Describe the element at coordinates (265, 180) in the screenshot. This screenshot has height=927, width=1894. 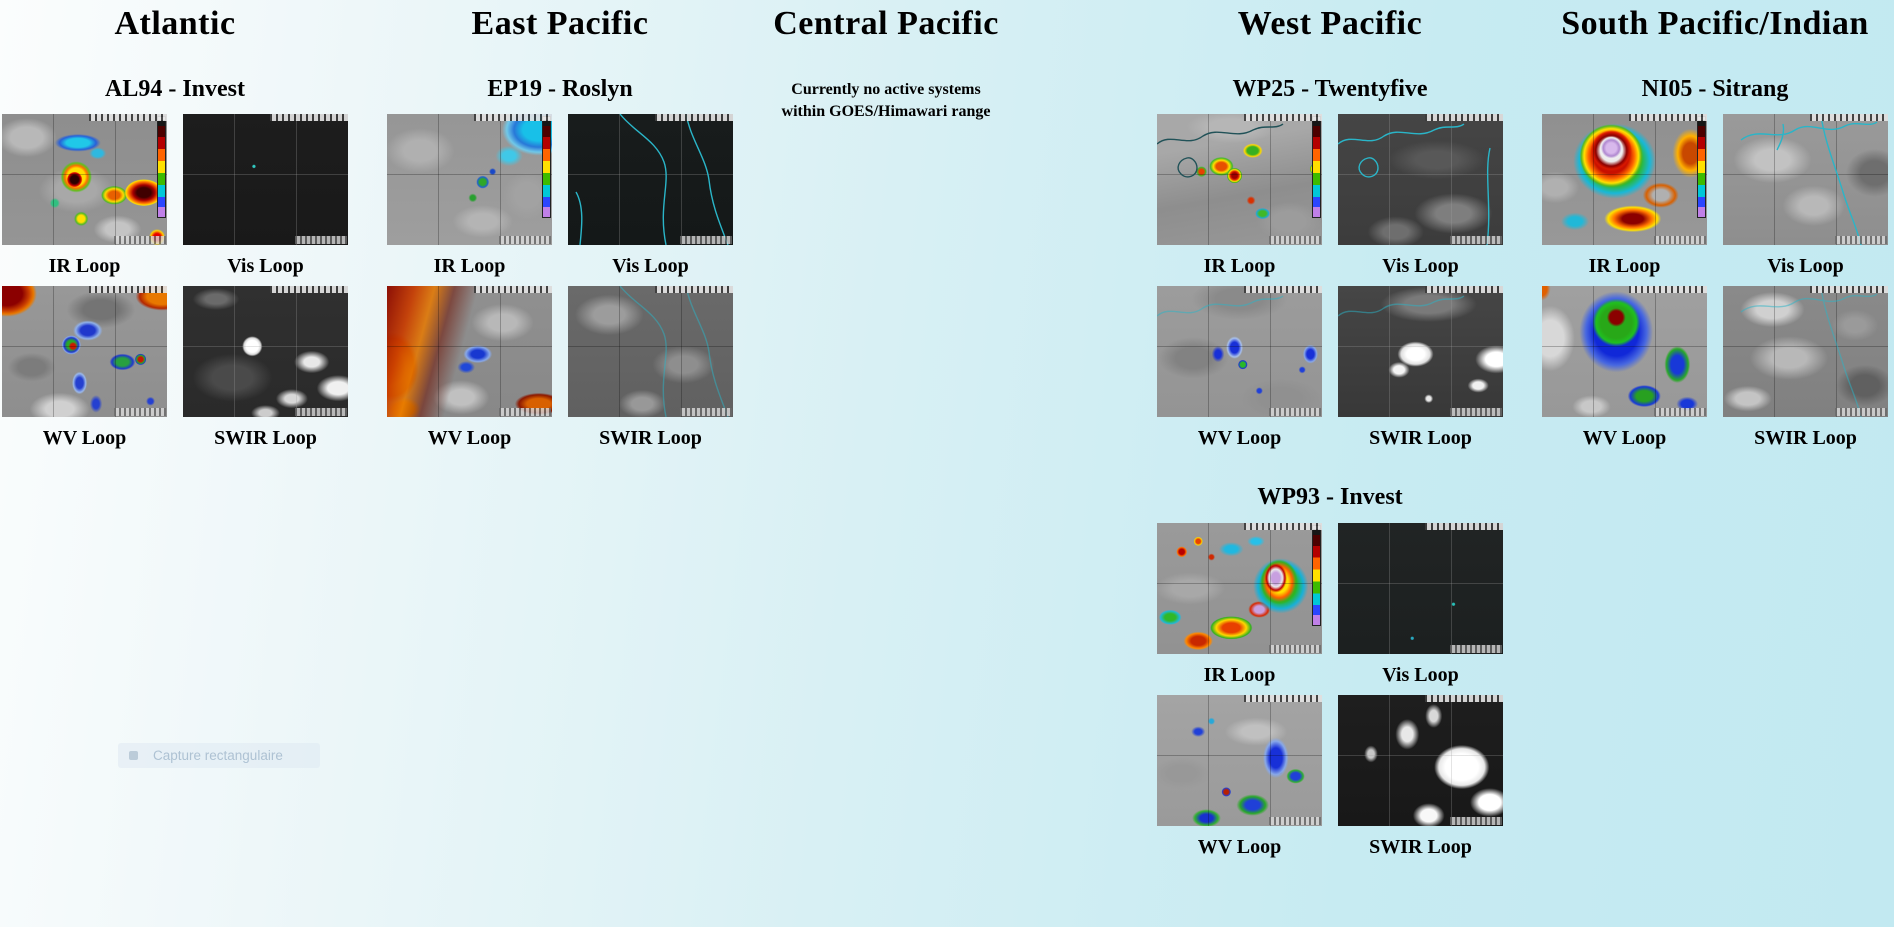
I see `al94-vis-thumbnail` at that location.